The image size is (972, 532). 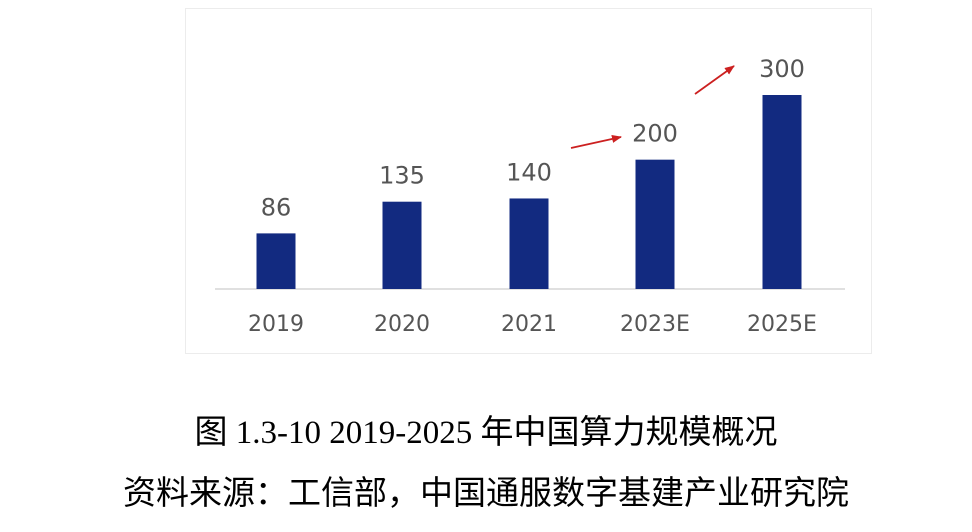 What do you see at coordinates (402, 324) in the screenshot?
I see `x-tick-label-2020: 2020` at bounding box center [402, 324].